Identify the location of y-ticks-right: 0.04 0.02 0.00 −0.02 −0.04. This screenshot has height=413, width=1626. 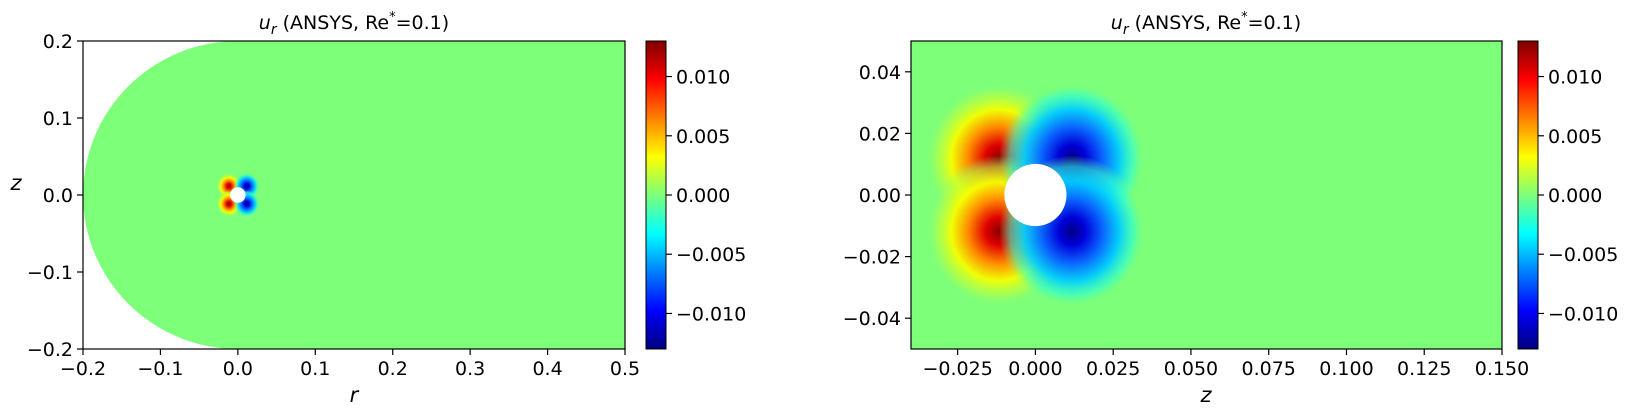
(877, 196).